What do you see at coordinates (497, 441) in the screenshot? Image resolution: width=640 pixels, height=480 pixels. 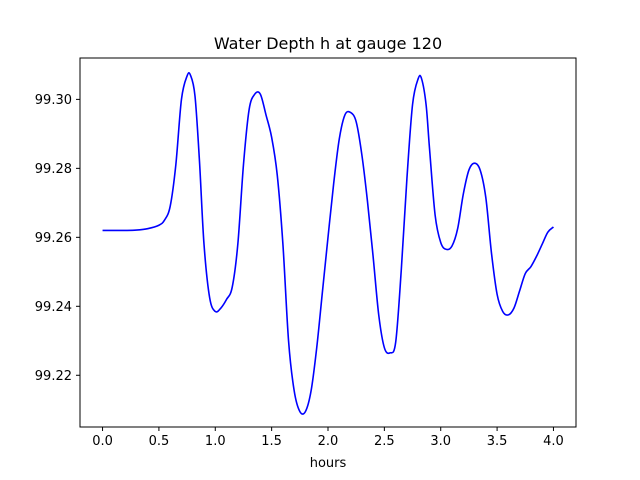 I see `x-tick-label: 3.5` at bounding box center [497, 441].